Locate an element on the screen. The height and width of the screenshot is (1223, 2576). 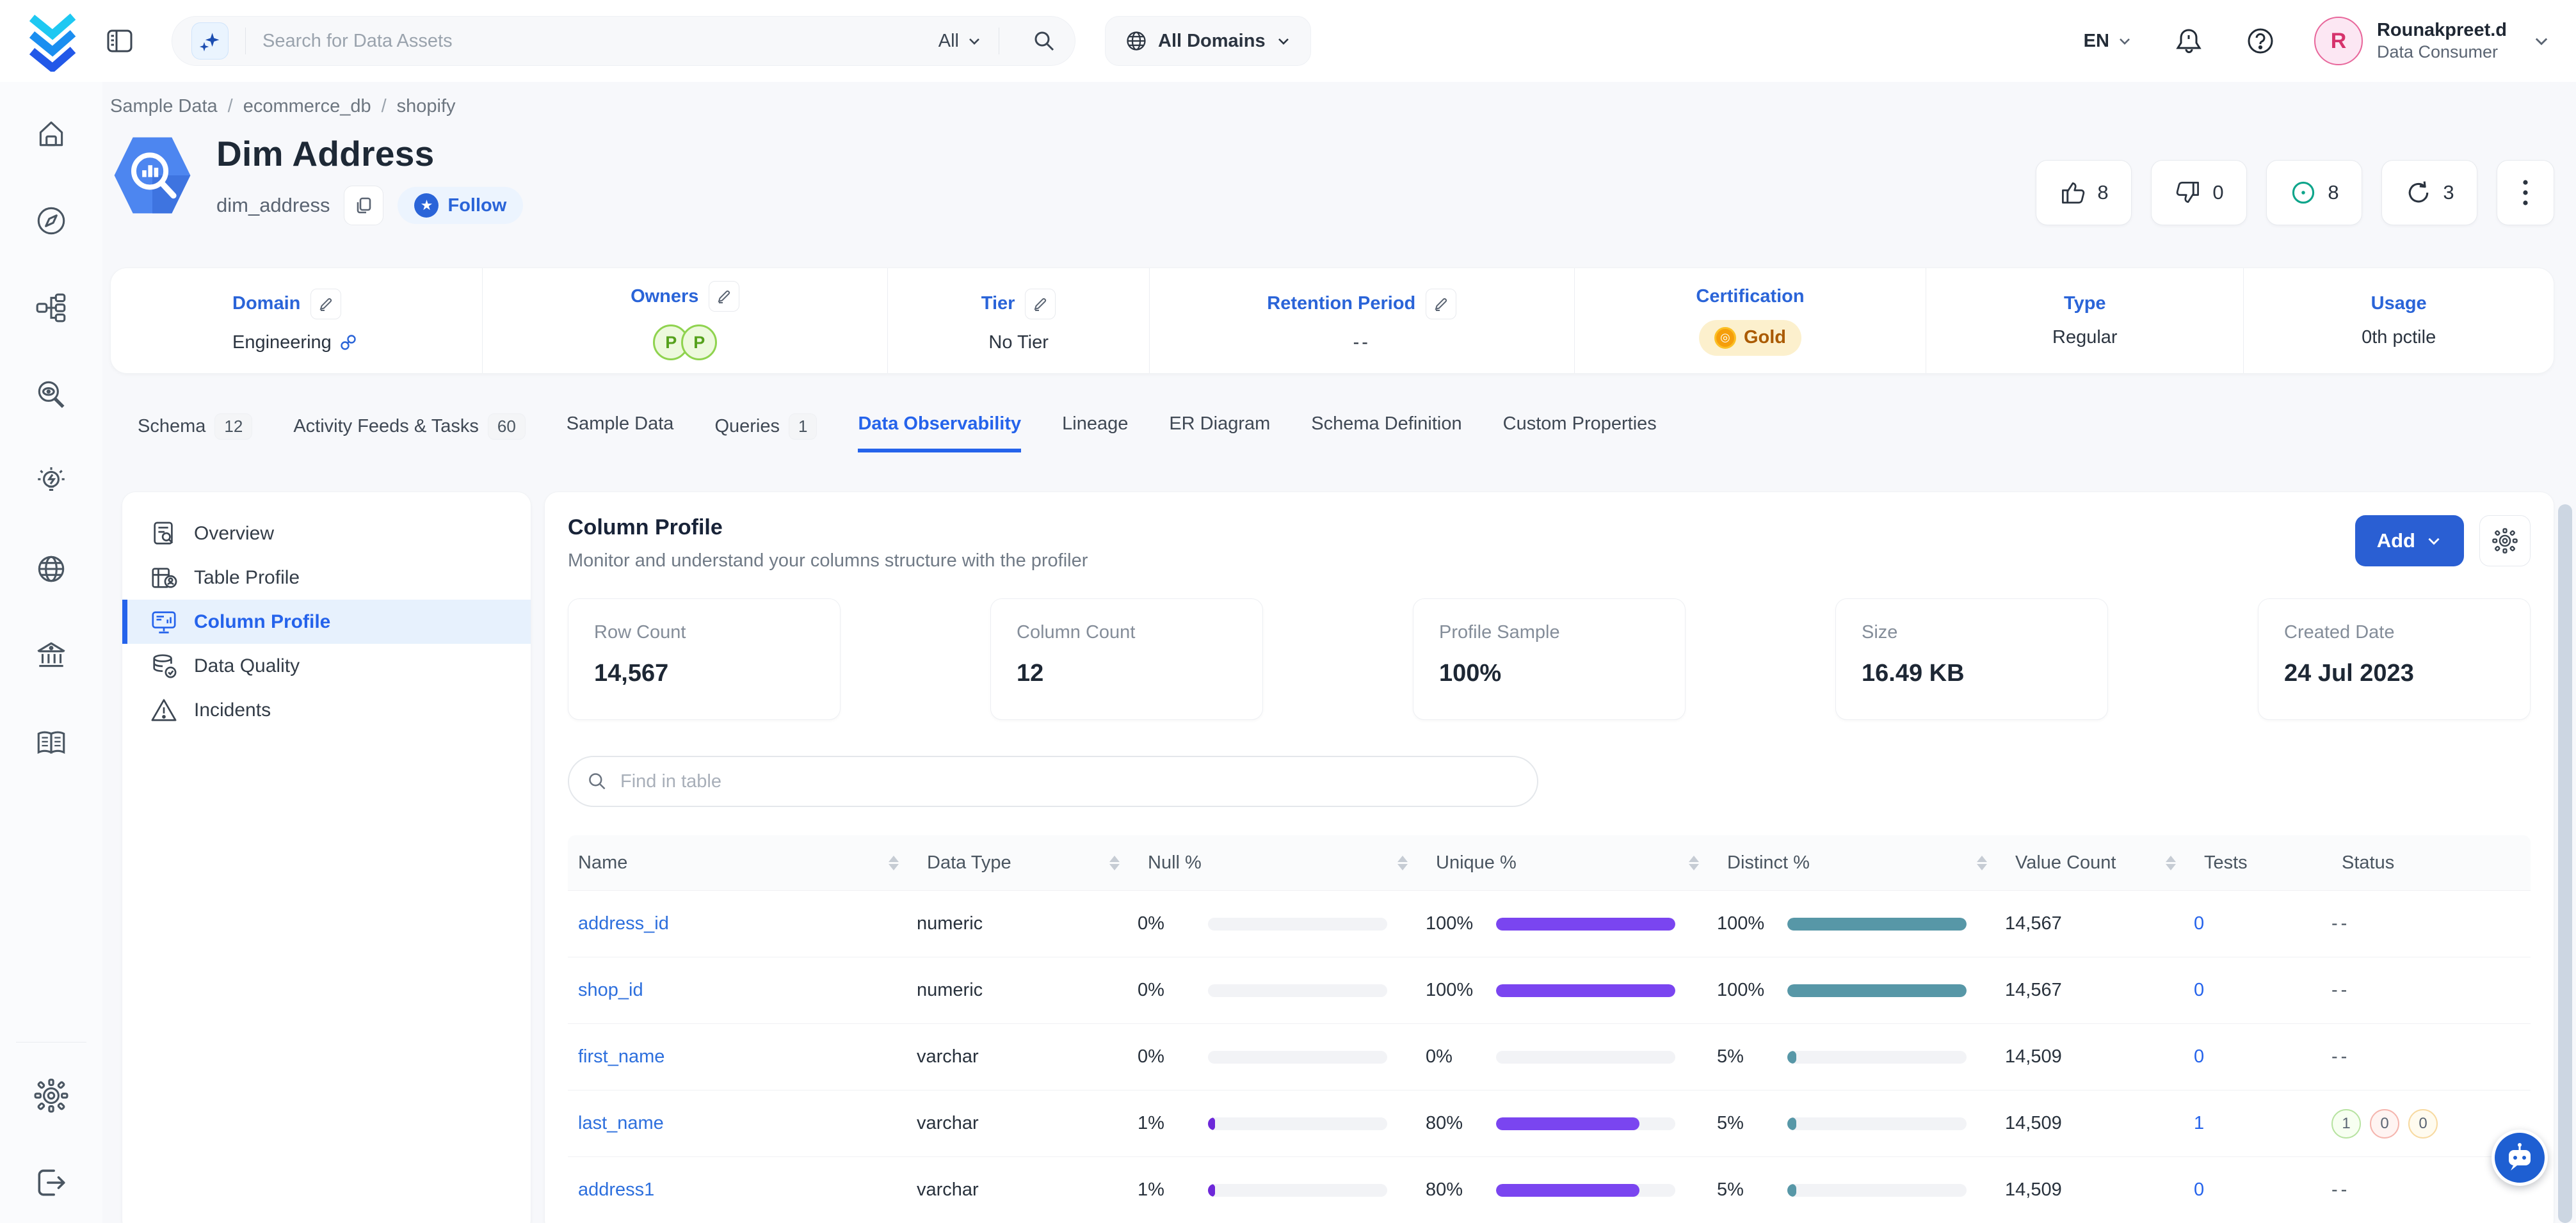
notifications-bell-icon is located at coordinates (2188, 41).